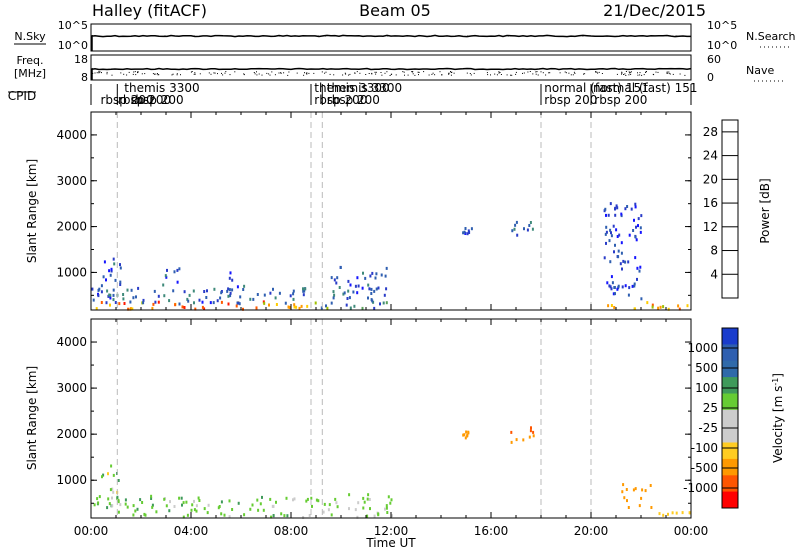  I want to click on cpid-entry: rbsp 200, so click(144, 100).